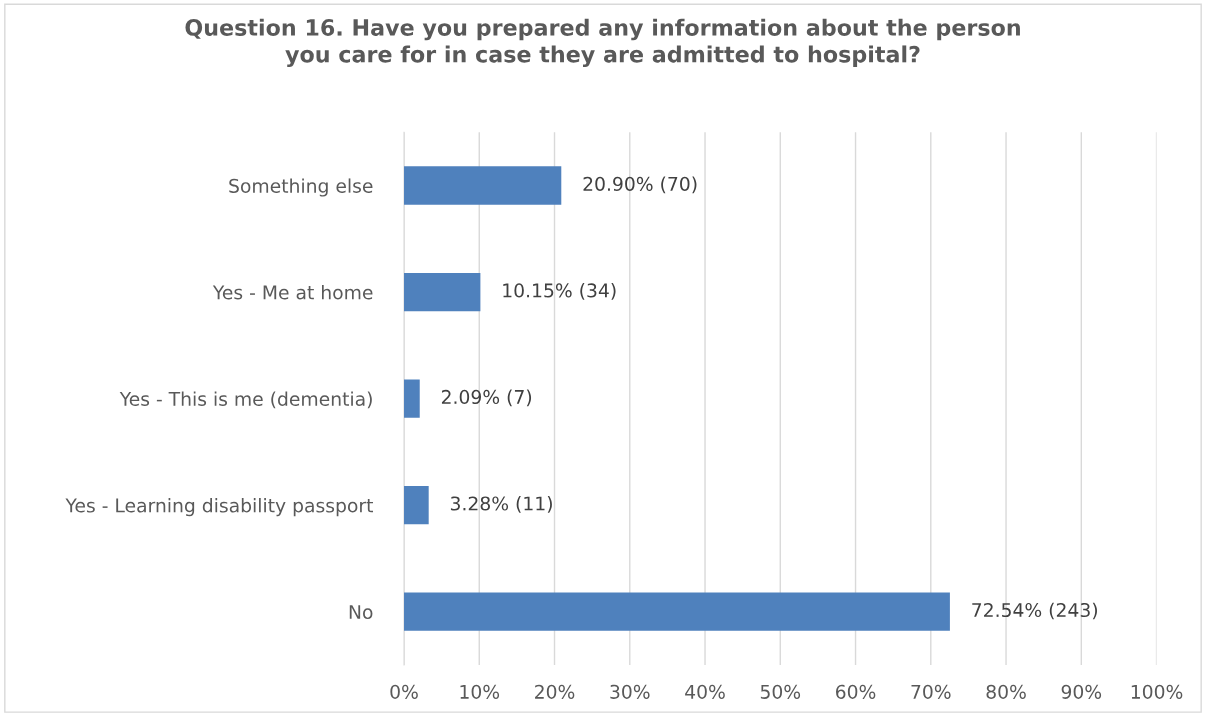 The image size is (1206, 715). What do you see at coordinates (856, 691) in the screenshot?
I see `x-tick-label: 60%` at bounding box center [856, 691].